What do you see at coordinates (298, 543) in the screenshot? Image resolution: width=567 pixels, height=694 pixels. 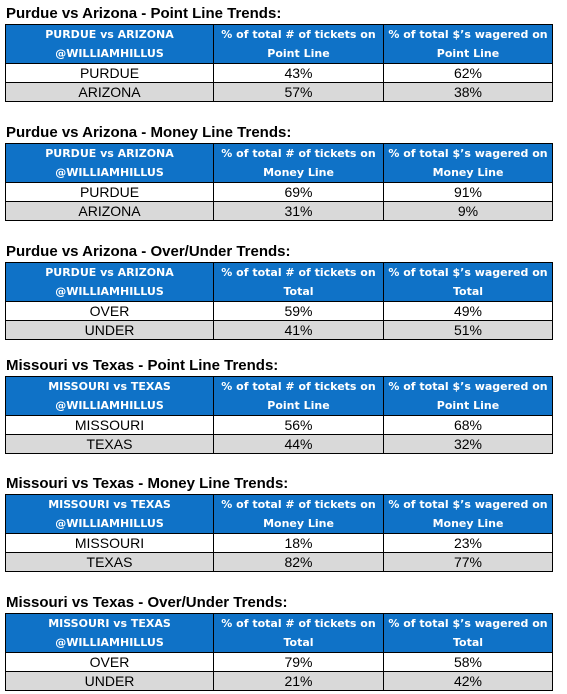 I see `tickets-cell: 18%` at bounding box center [298, 543].